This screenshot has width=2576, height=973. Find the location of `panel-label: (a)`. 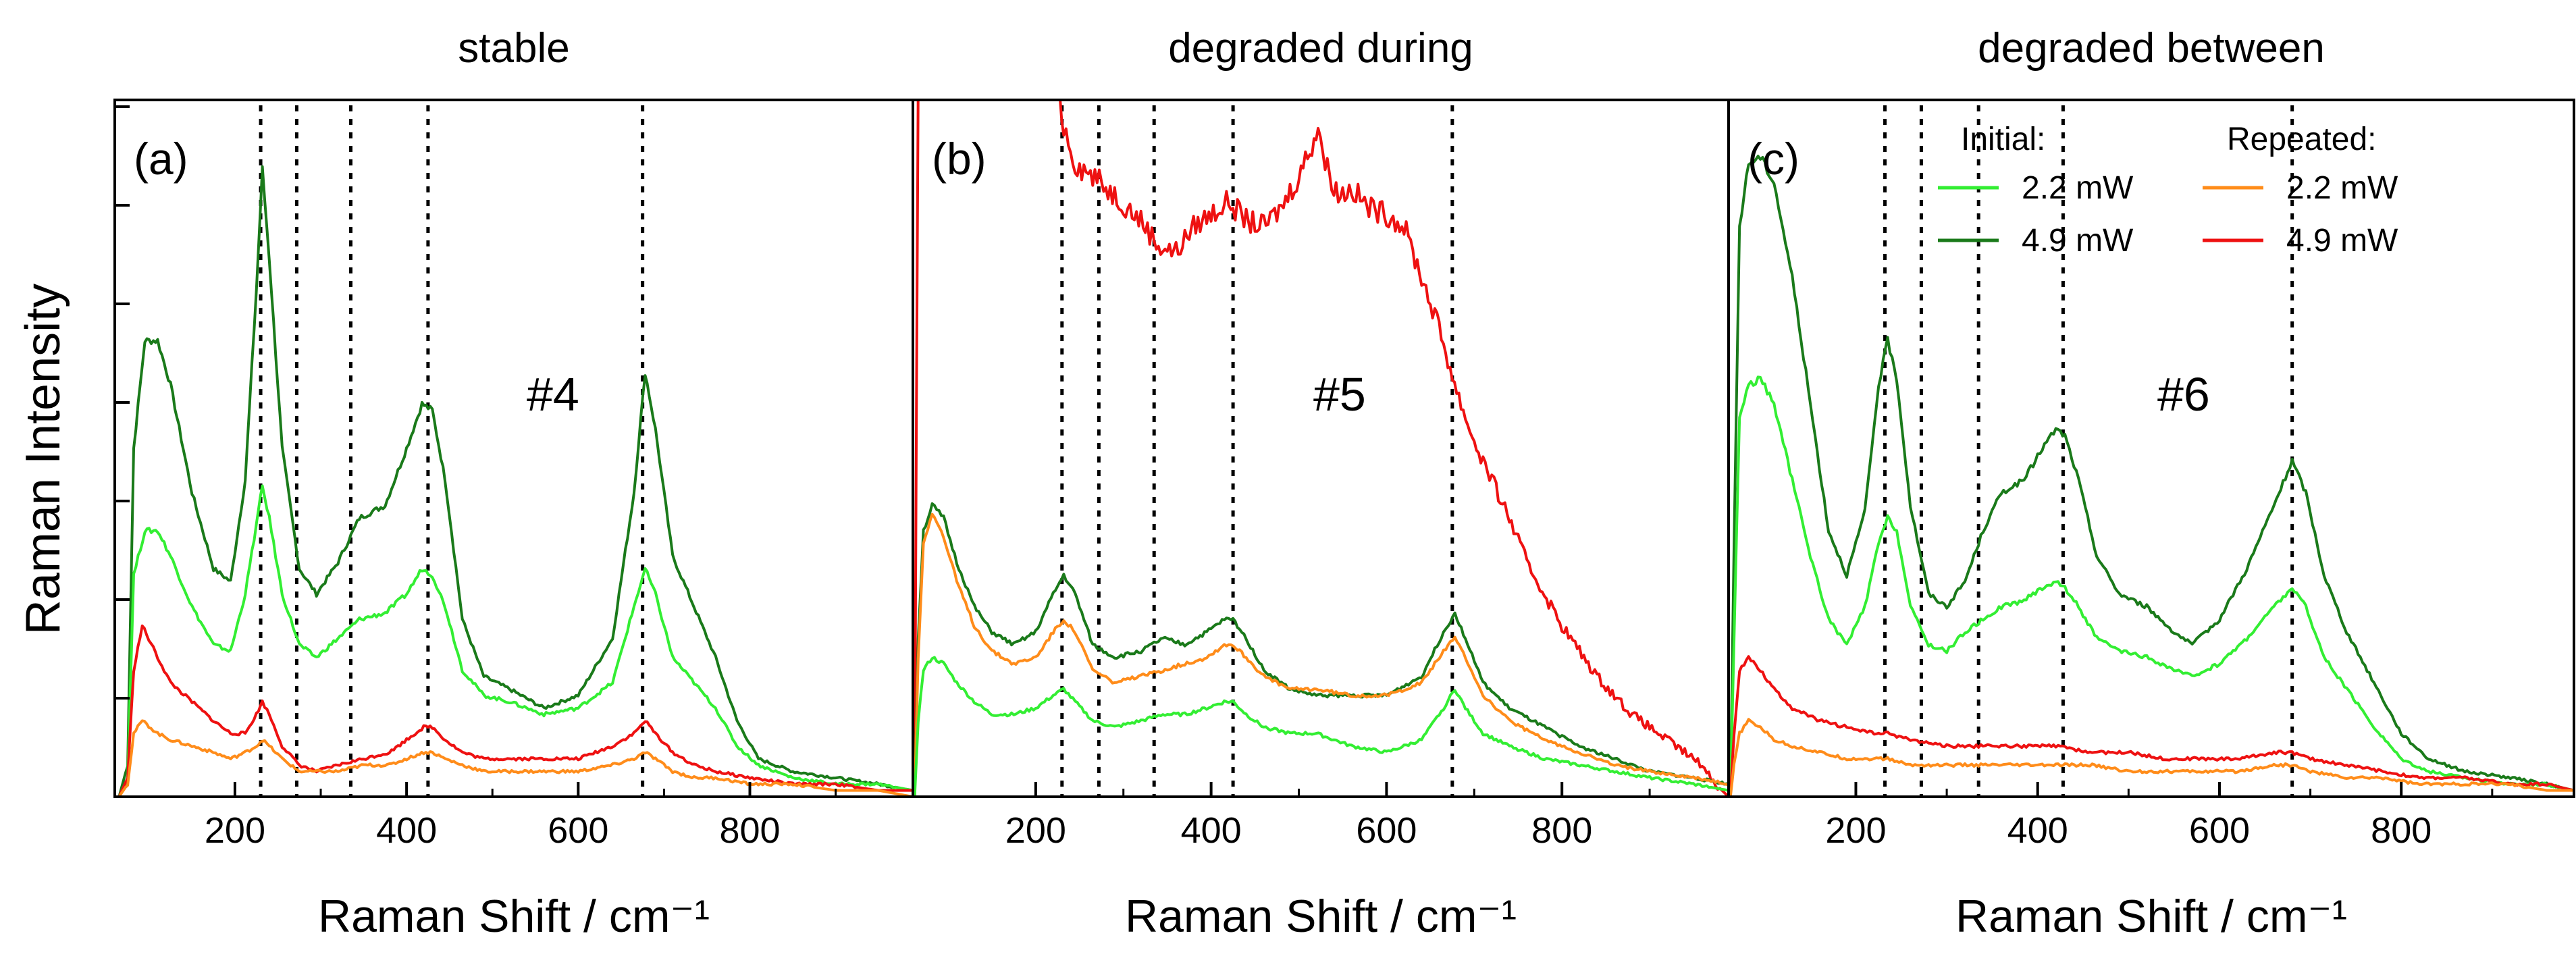

panel-label: (a) is located at coordinates (161, 159).